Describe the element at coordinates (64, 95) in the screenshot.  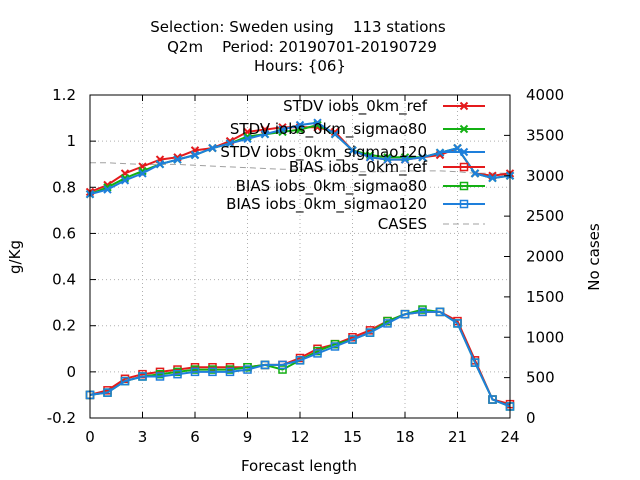
I see `y-tick-label: 1.2` at that location.